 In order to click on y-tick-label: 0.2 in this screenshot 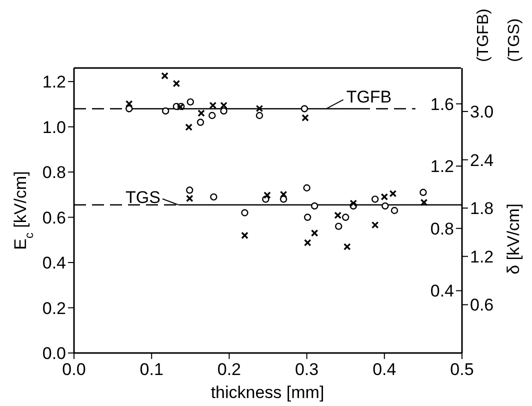, I will do `click(54, 308)`.